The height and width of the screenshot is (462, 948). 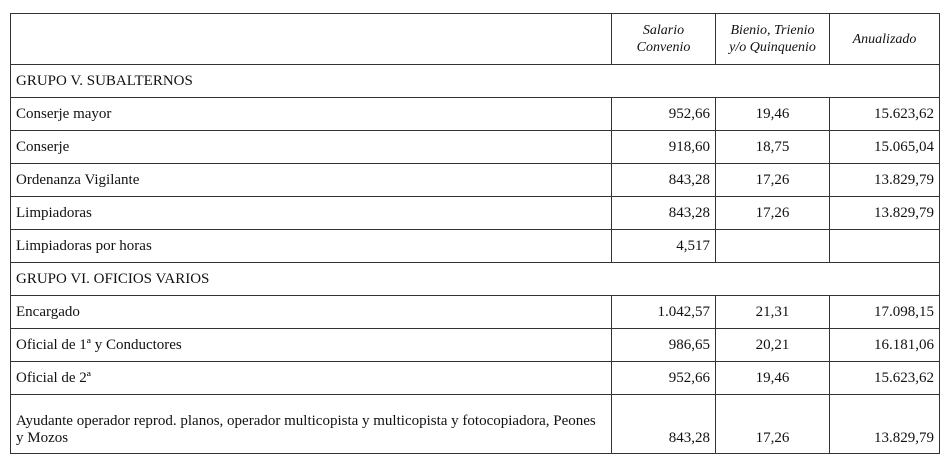 What do you see at coordinates (311, 345) in the screenshot?
I see `category-cell: Oficial de 1ª y Conductores` at bounding box center [311, 345].